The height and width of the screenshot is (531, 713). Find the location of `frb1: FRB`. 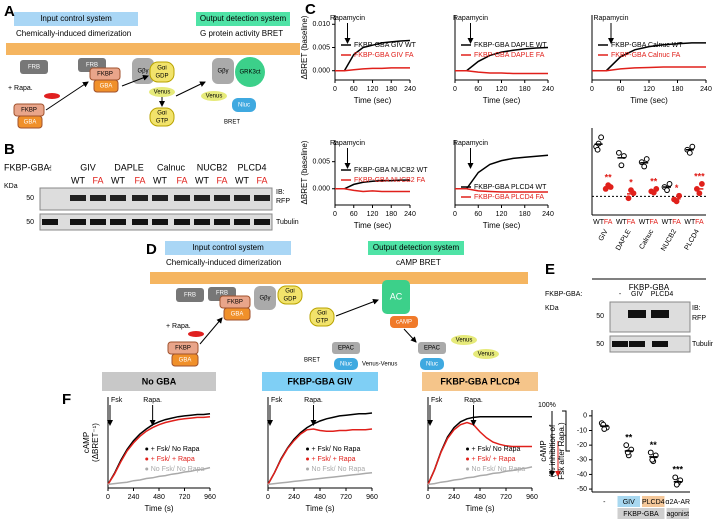

frb1: FRB is located at coordinates (34, 68).